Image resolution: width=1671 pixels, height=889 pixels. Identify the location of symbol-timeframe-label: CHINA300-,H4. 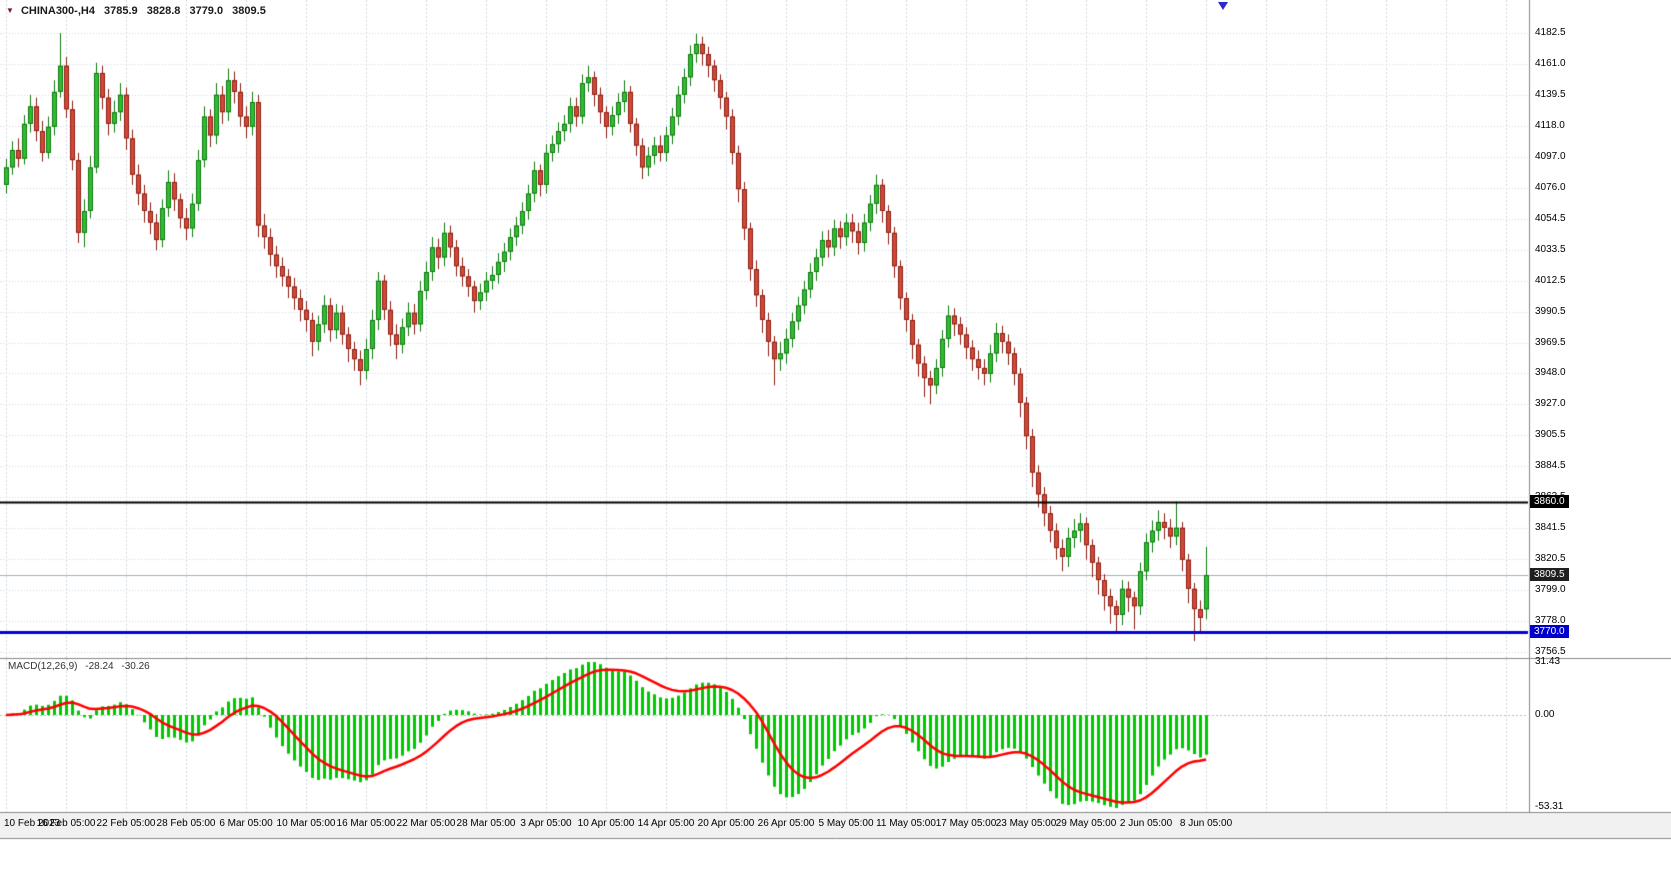
(57, 11).